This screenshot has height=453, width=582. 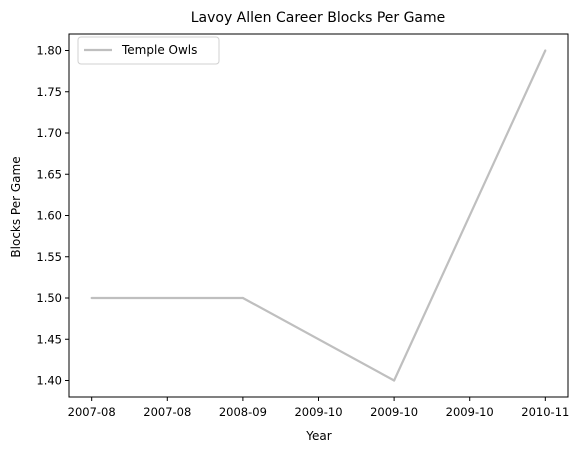 I want to click on y-tick-label: 1.80, so click(x=49, y=51).